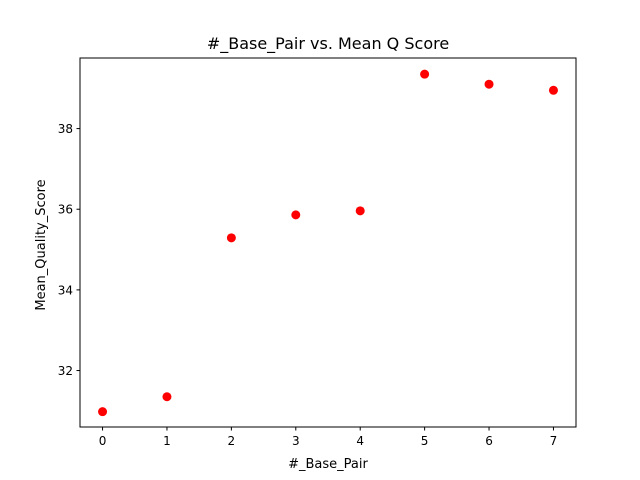 The height and width of the screenshot is (480, 640). Describe the element at coordinates (554, 441) in the screenshot. I see `x-tick-label: 7` at that location.